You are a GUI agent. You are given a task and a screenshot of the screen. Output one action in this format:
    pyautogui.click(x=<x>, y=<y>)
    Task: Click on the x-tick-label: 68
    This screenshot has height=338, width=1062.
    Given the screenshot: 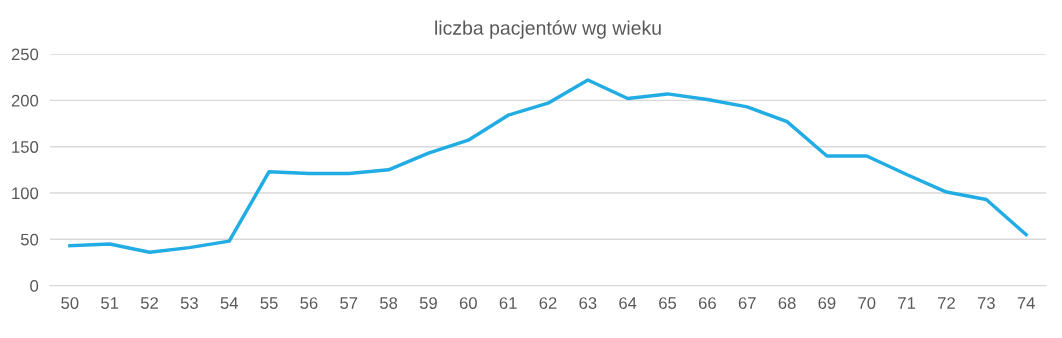 What is the action you would take?
    pyautogui.click(x=787, y=303)
    